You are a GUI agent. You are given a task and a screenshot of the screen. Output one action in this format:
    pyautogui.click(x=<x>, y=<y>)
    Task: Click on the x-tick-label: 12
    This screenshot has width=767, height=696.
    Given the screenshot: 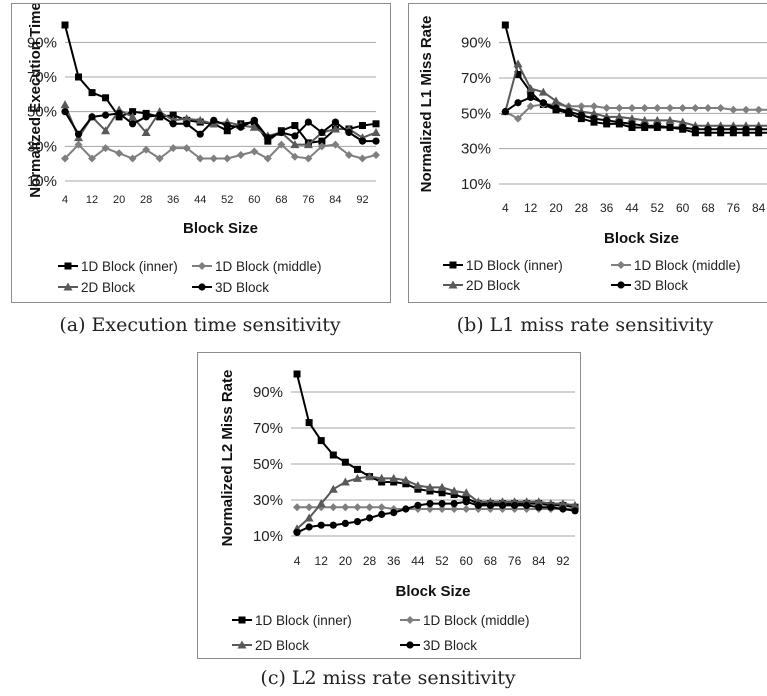 What is the action you would take?
    pyautogui.click(x=322, y=561)
    